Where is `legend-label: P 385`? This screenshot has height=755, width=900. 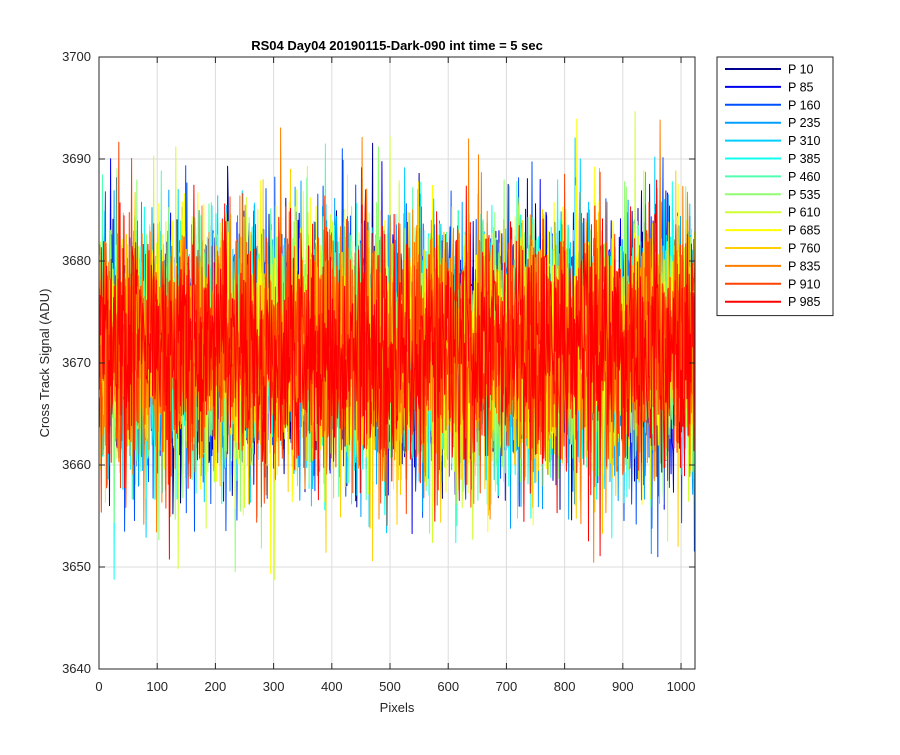 legend-label: P 385 is located at coordinates (804, 159).